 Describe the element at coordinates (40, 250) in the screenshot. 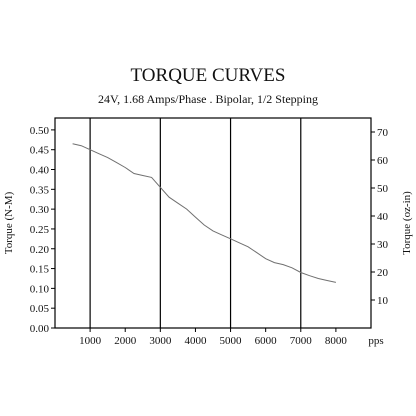

I see `y-tick-label: 0.20` at that location.